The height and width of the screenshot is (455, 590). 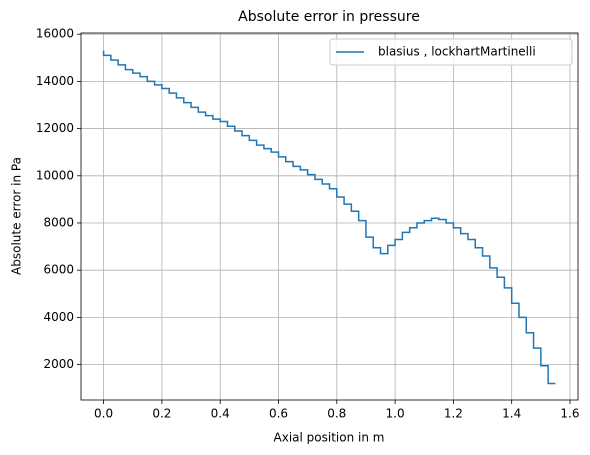 I want to click on x-tick-label: 0.8, so click(x=336, y=414).